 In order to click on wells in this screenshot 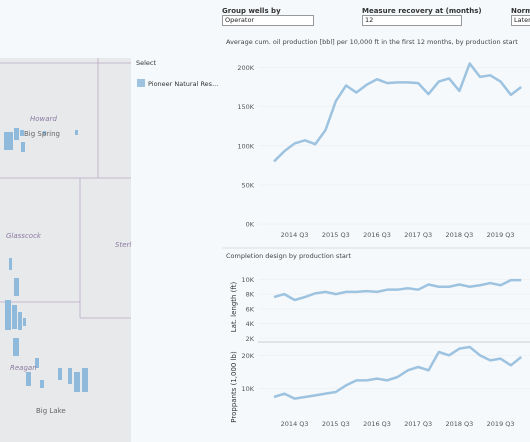, I will do `click(46, 260)`.